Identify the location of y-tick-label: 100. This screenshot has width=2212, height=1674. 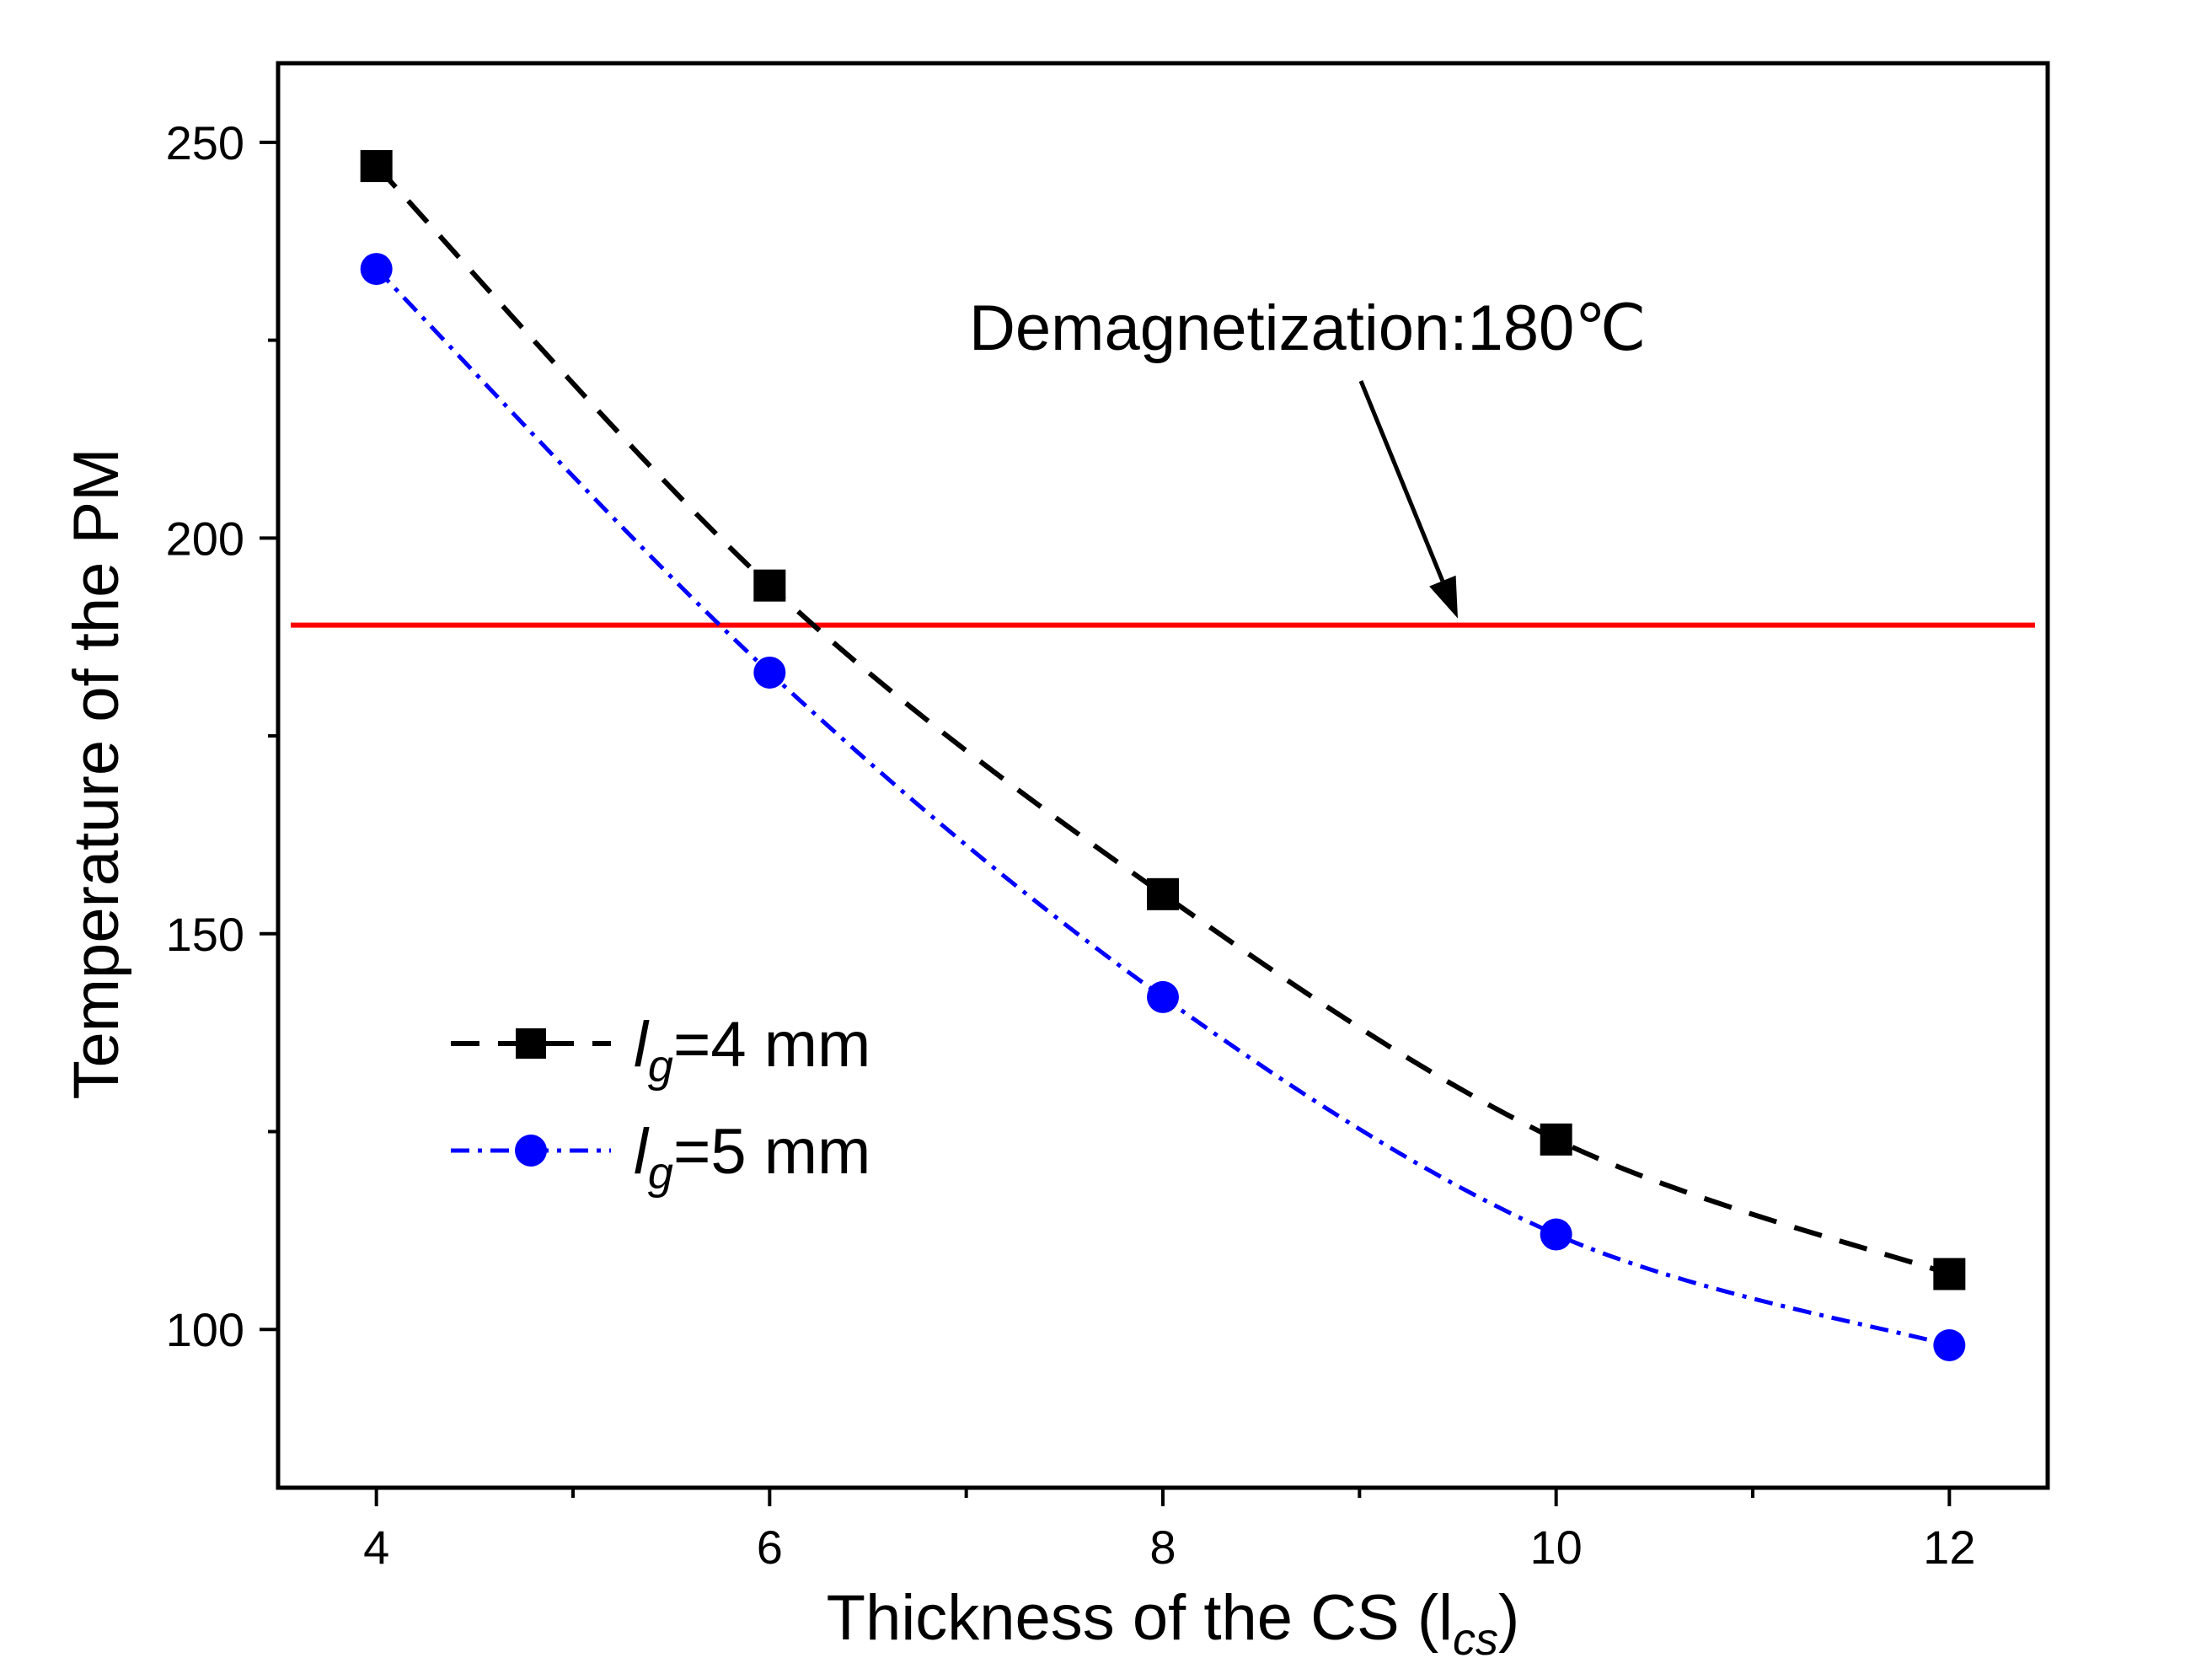
(205, 1329).